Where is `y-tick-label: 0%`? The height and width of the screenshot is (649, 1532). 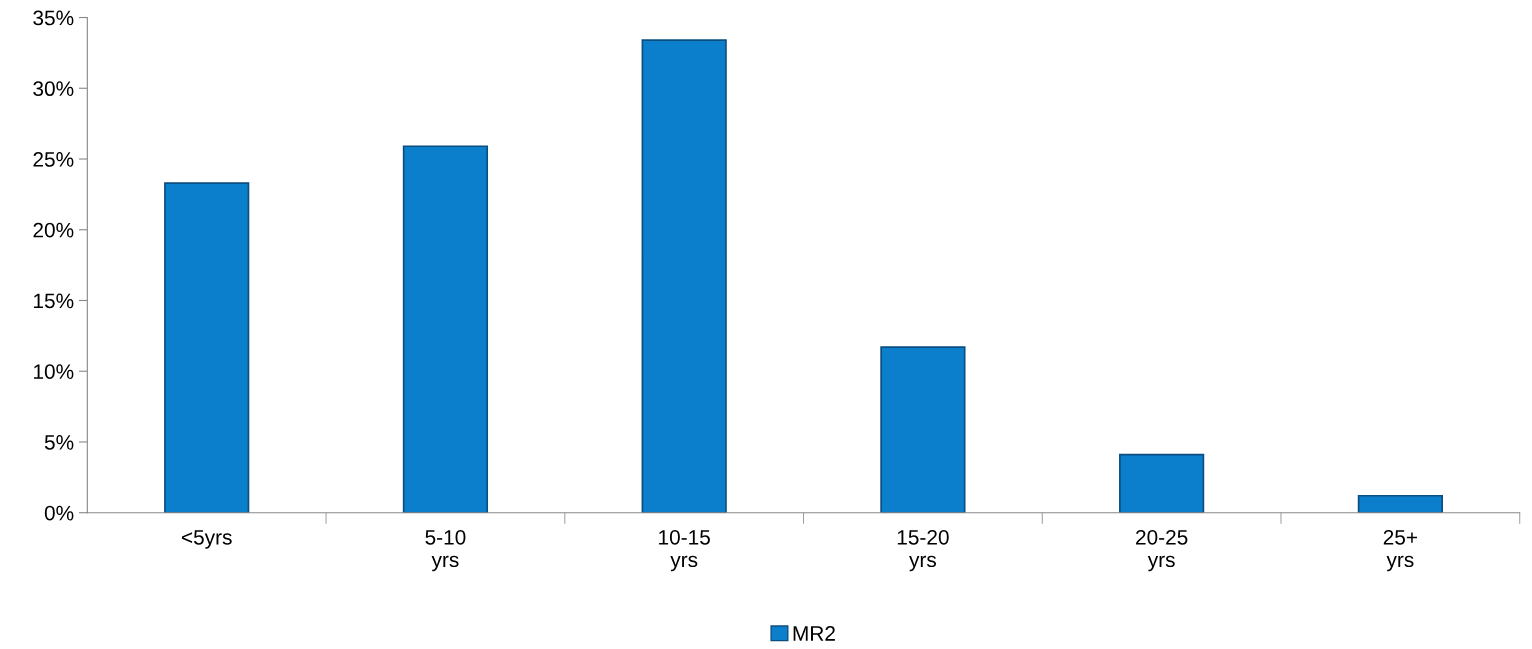 y-tick-label: 0% is located at coordinates (59, 513).